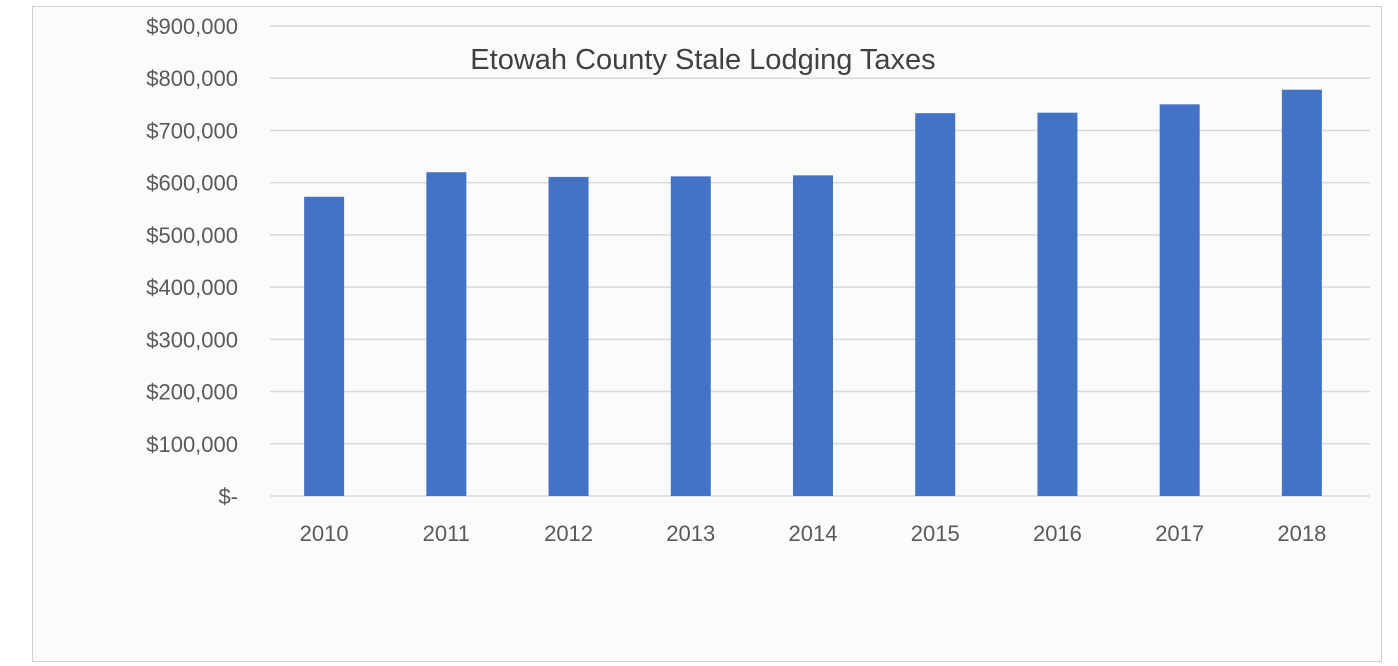 The height and width of the screenshot is (666, 1398). I want to click on x-tick-label: 2010, so click(324, 533).